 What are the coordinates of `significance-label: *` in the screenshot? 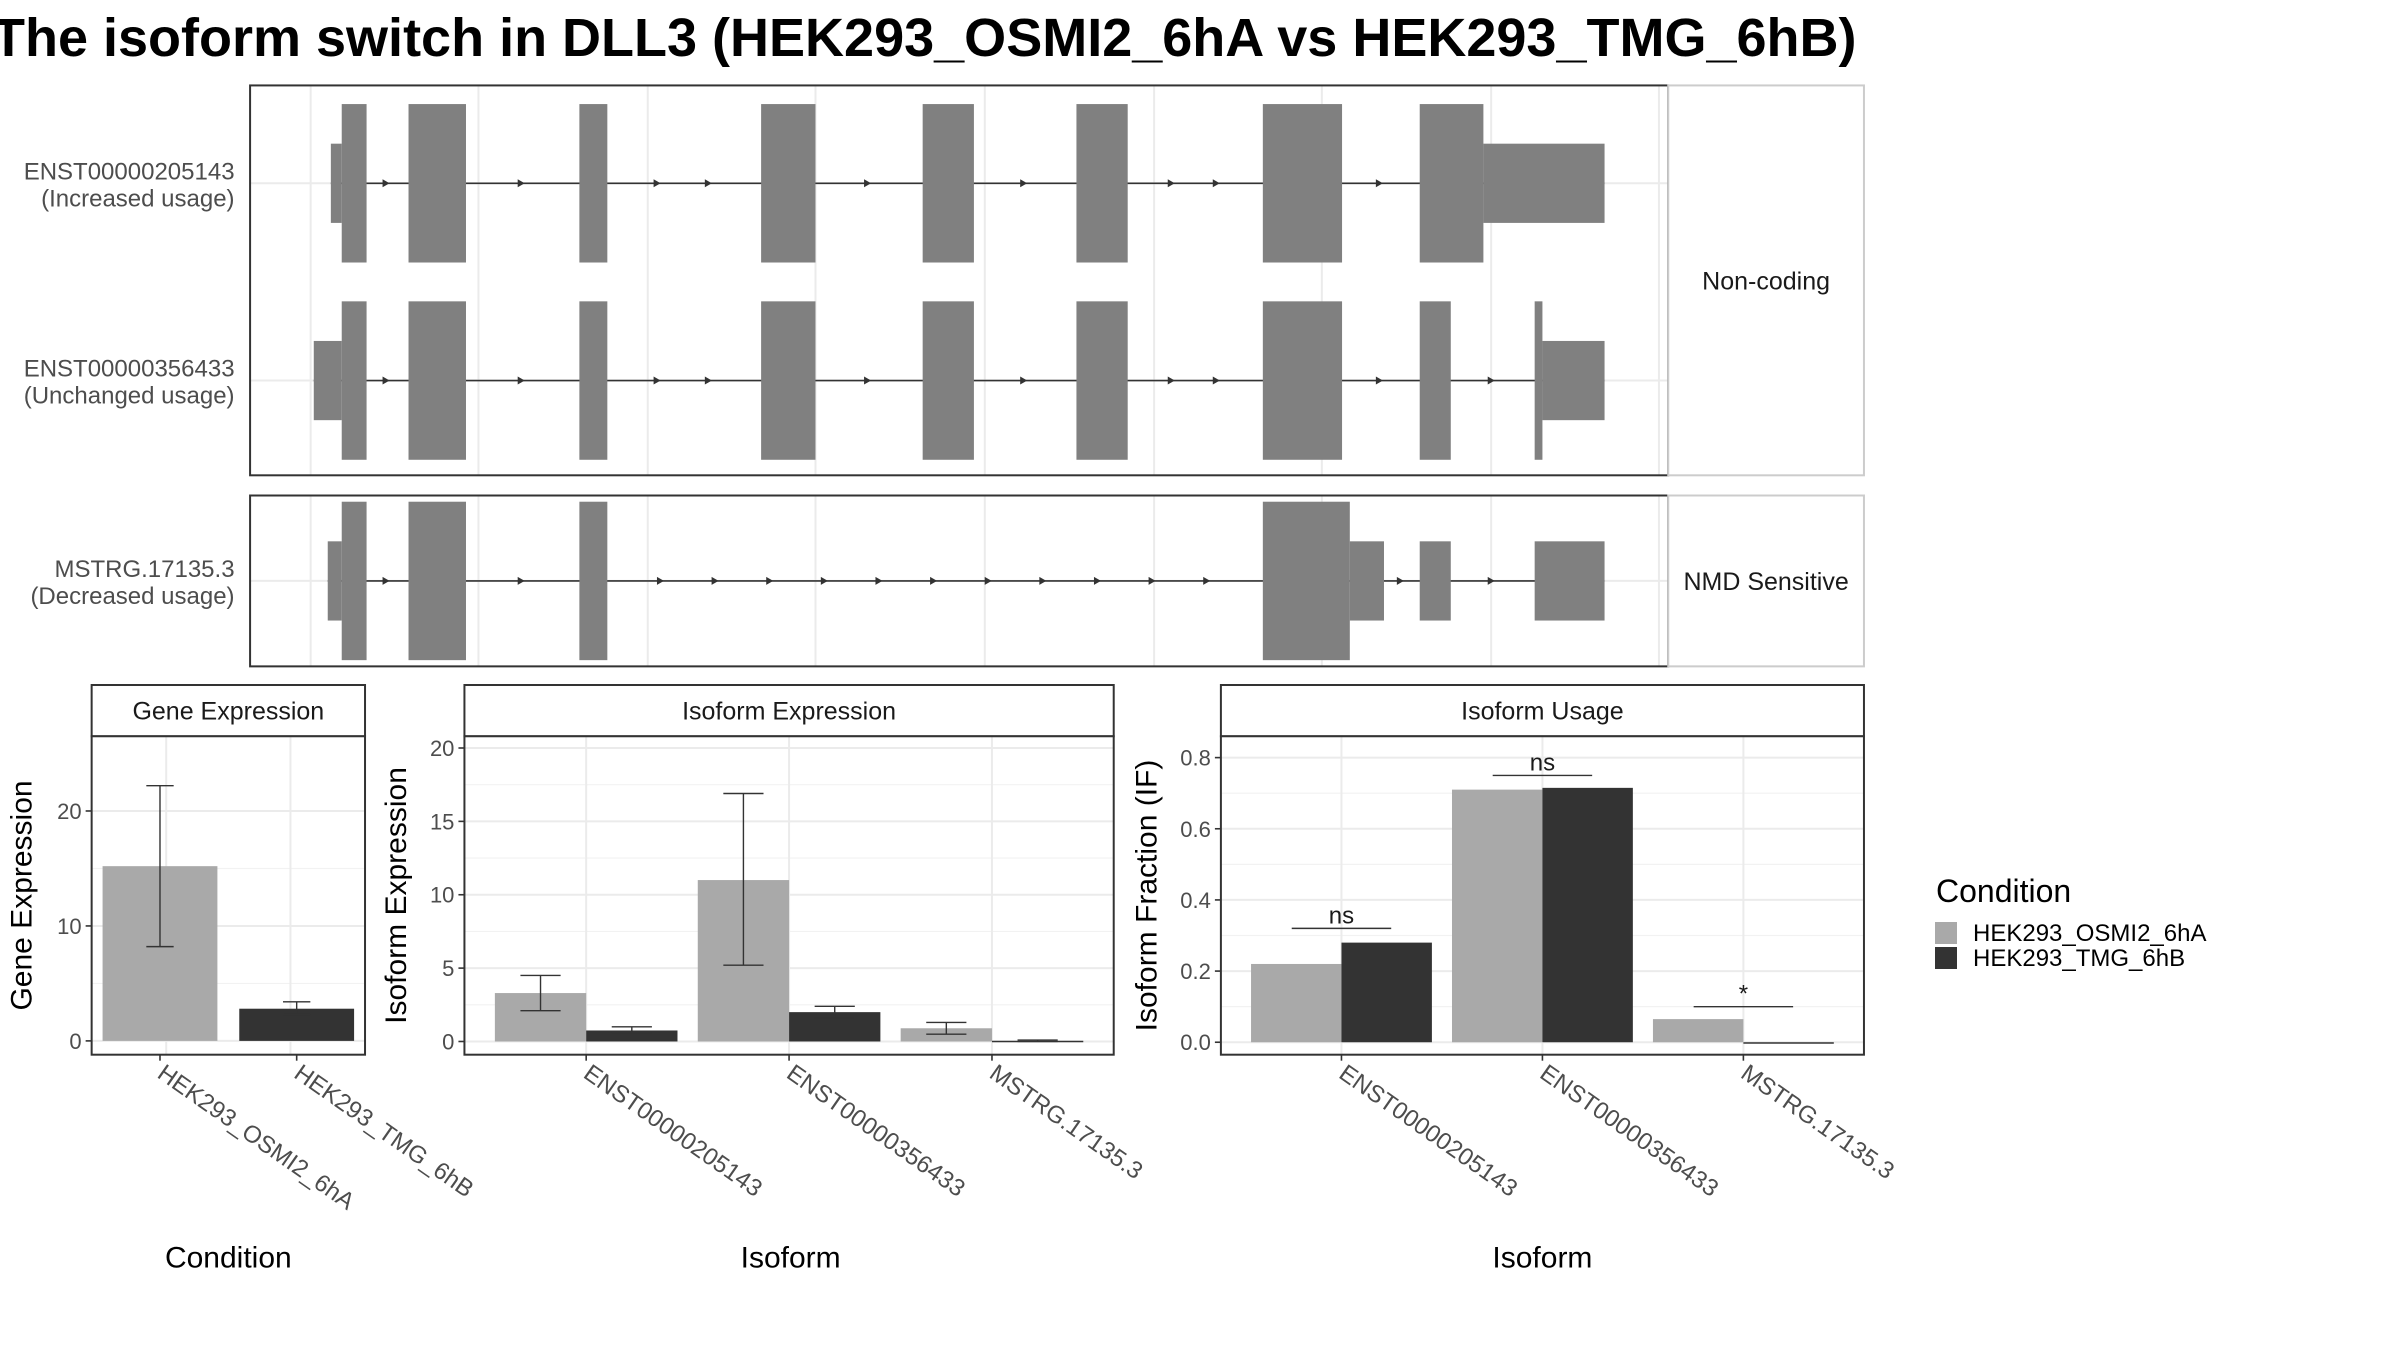 It's located at (1743, 994).